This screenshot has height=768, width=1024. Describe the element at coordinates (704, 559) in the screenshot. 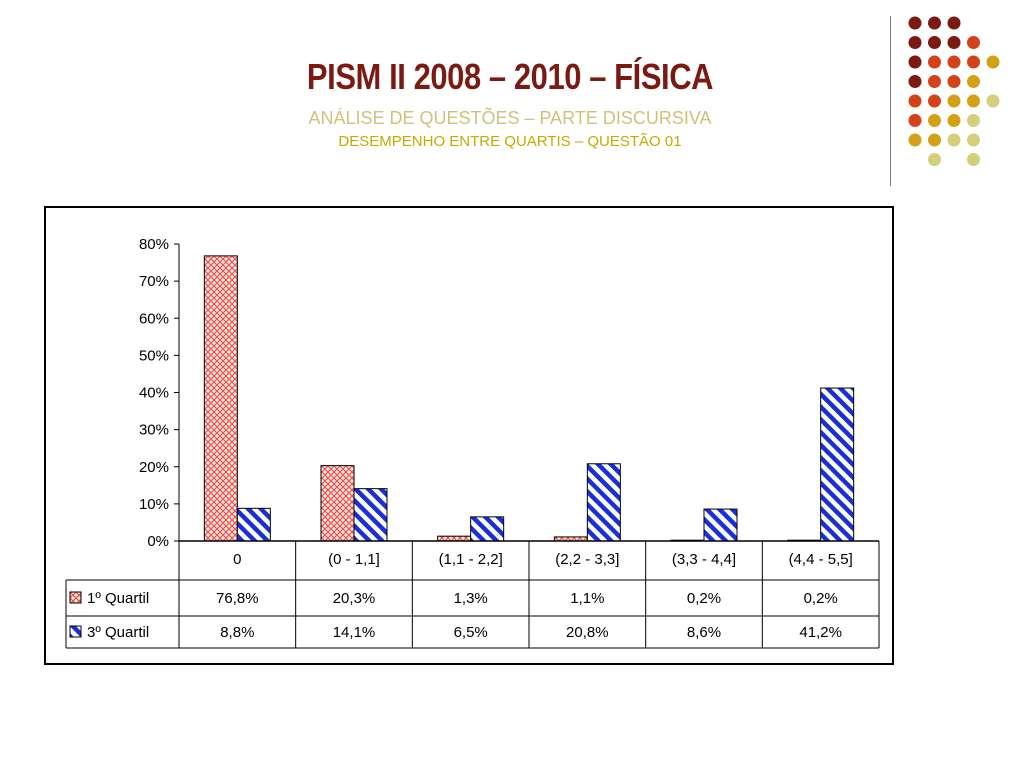

I see `x-category-label: (3,3 - 4,4]` at that location.